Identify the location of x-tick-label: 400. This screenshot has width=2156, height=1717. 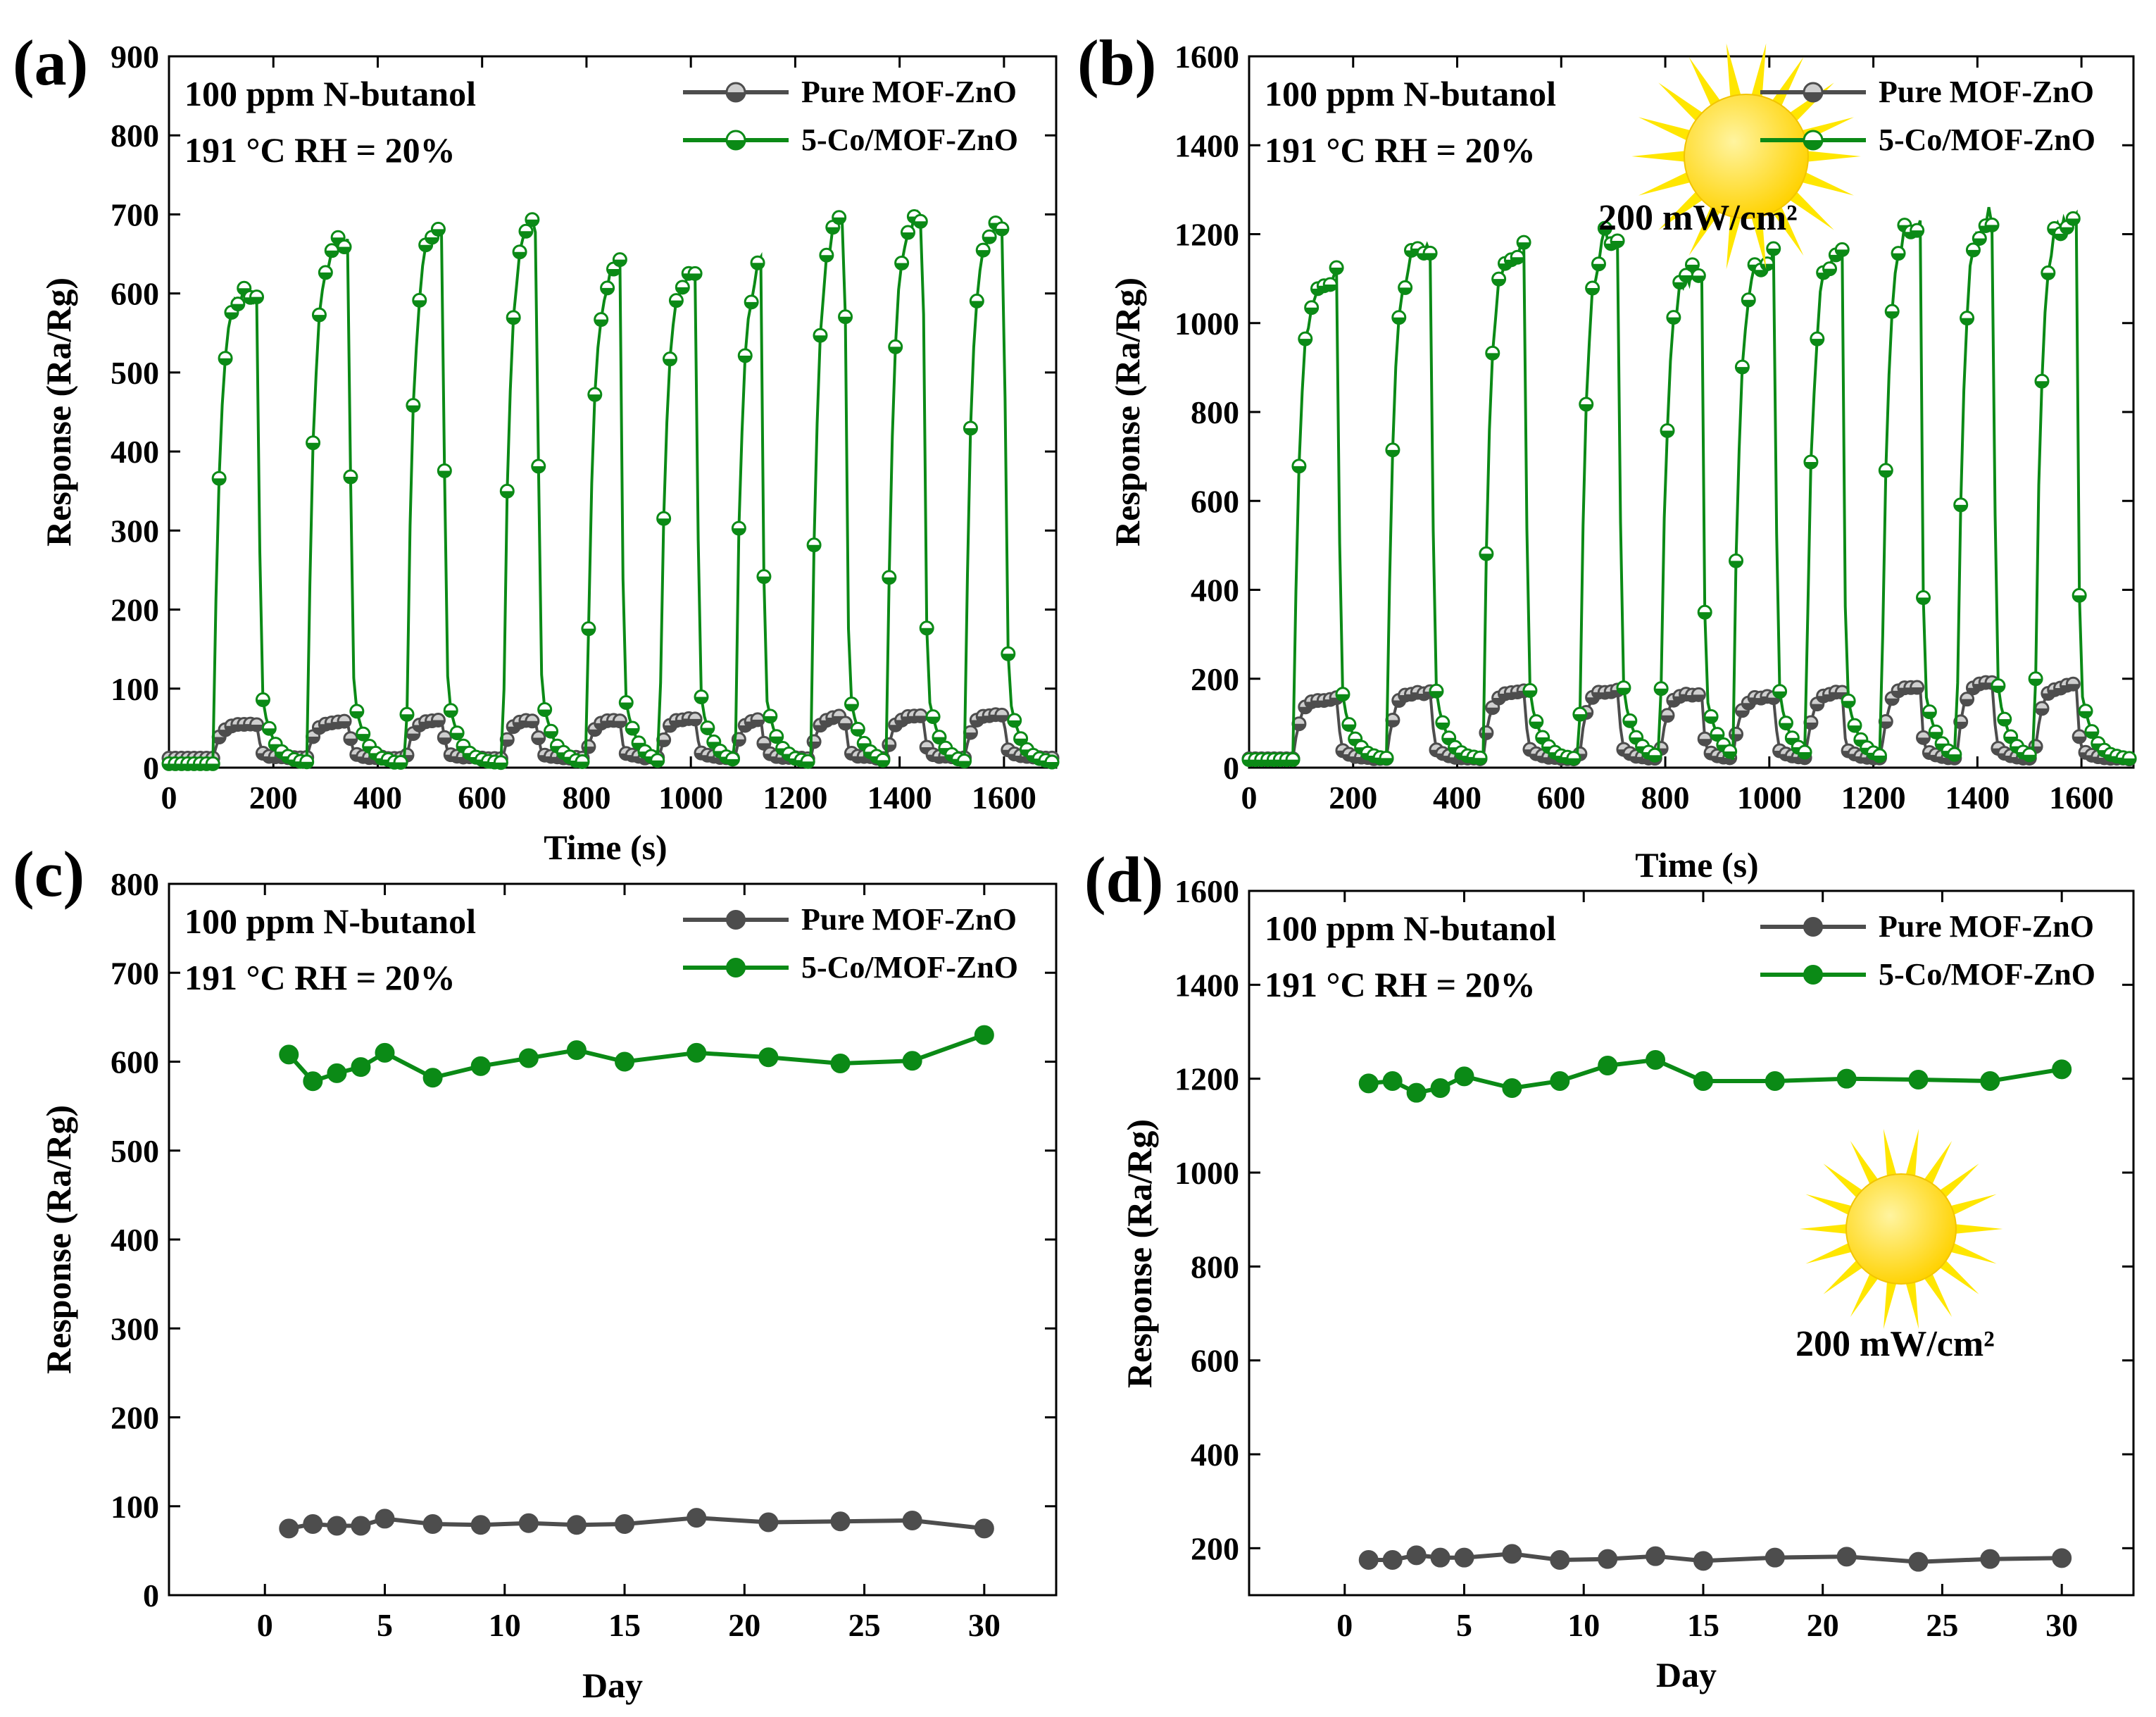
(1457, 798).